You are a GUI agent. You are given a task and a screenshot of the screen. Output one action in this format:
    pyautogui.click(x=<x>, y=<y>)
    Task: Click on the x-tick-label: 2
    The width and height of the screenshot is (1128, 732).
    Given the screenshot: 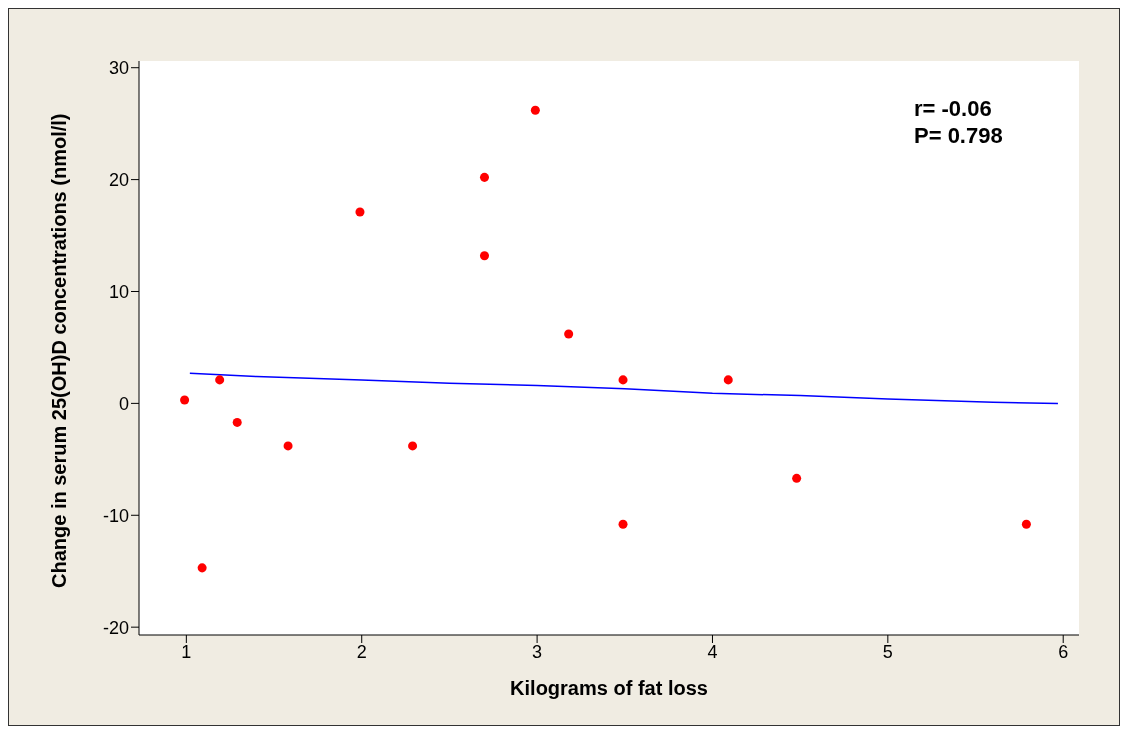 What is the action you would take?
    pyautogui.click(x=361, y=651)
    